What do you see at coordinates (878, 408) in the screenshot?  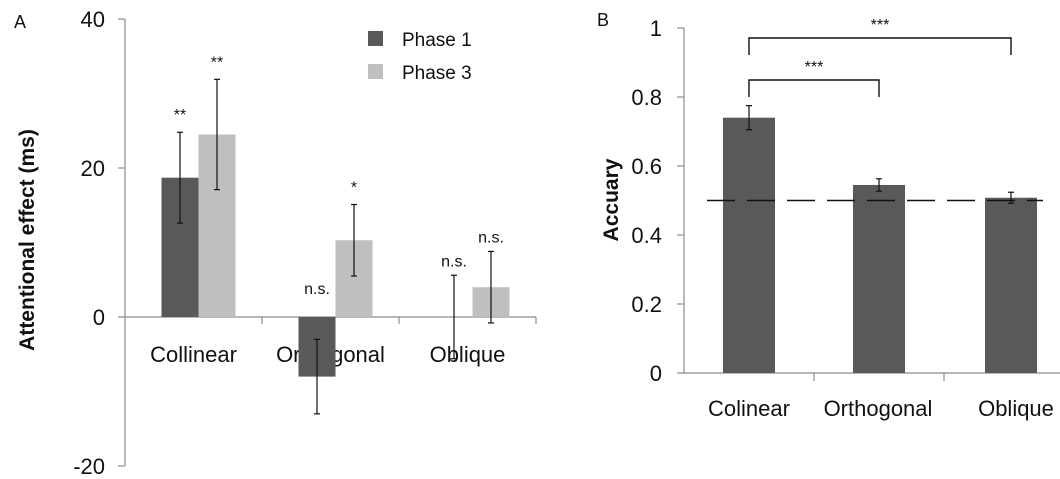 I see `panel-b-category-label: Orthogonal` at bounding box center [878, 408].